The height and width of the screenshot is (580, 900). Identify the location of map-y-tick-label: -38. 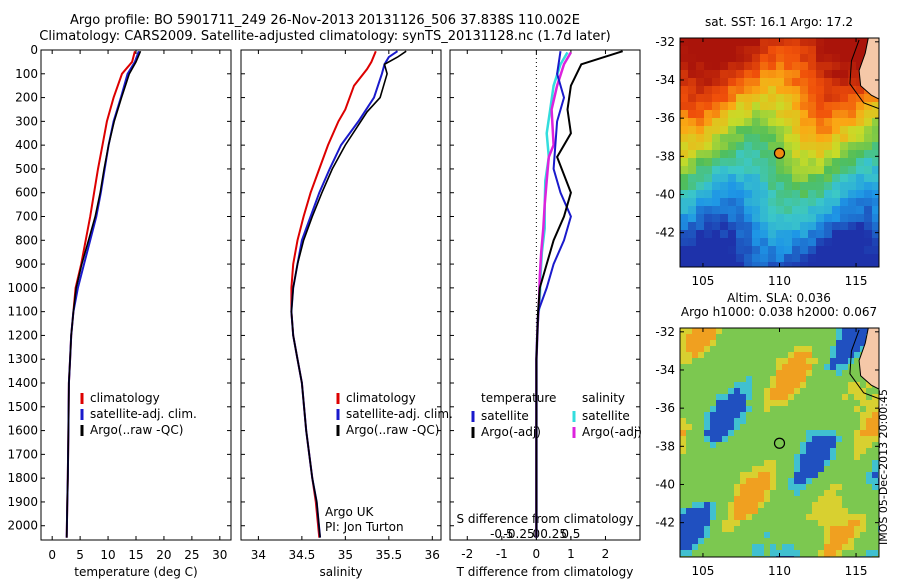
(665, 446).